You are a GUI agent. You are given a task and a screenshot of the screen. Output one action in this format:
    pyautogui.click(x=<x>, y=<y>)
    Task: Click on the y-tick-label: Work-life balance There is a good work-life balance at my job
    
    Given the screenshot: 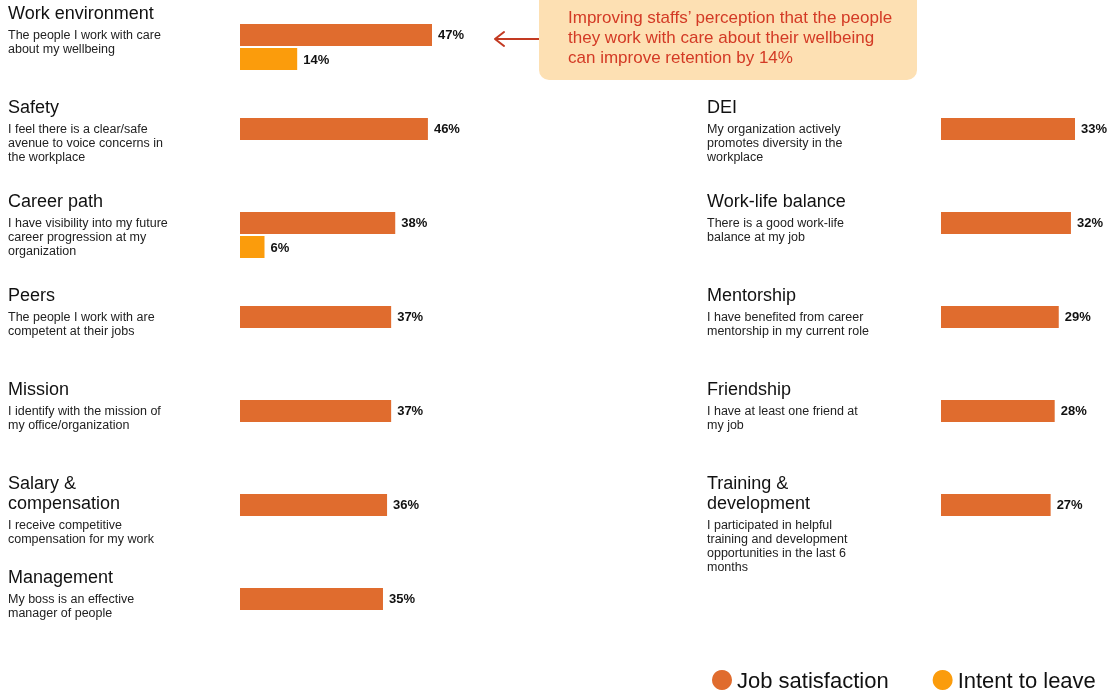 What is the action you would take?
    pyautogui.click(x=777, y=217)
    